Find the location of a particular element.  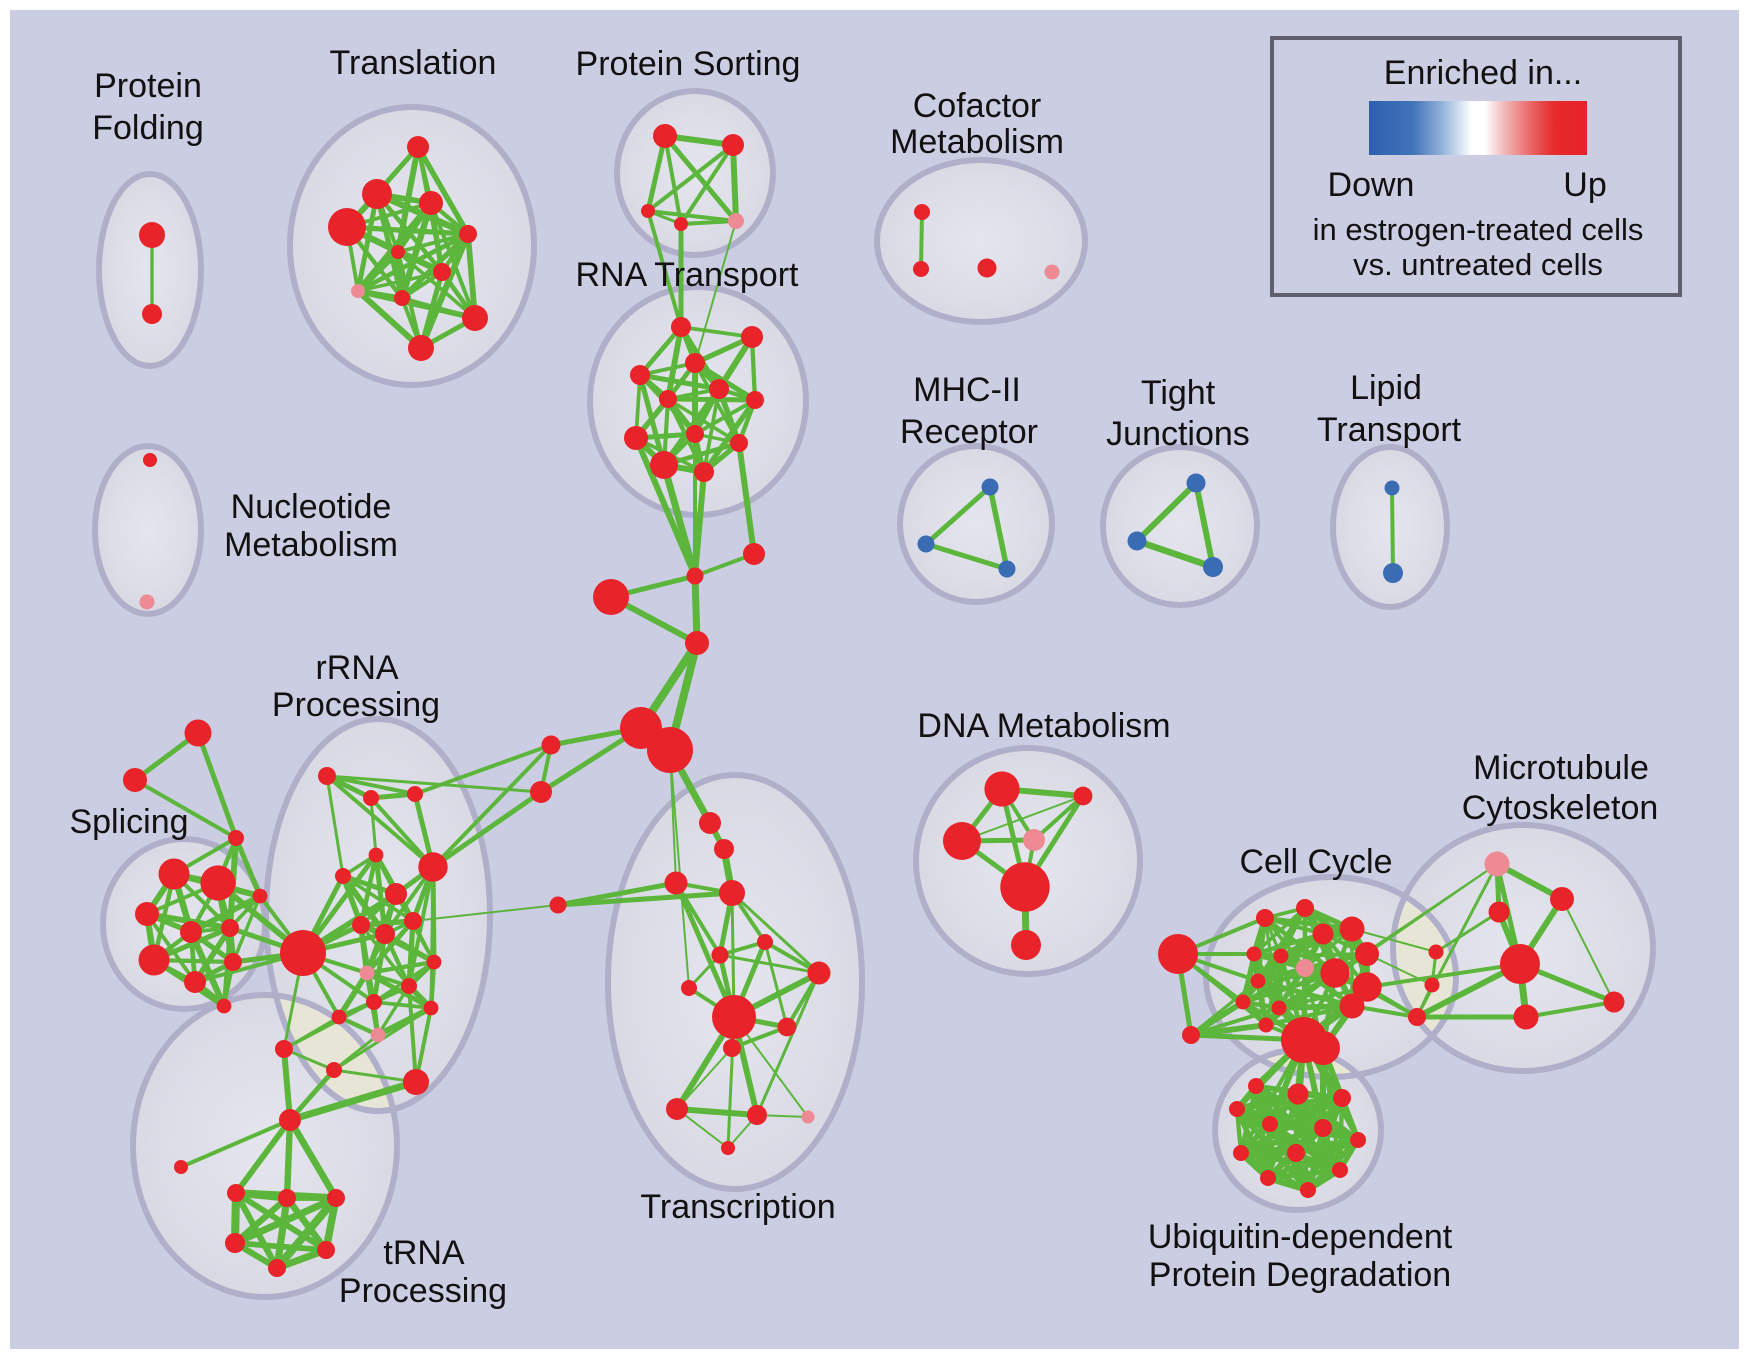

svg-text: Splicing is located at coordinates (128, 822).